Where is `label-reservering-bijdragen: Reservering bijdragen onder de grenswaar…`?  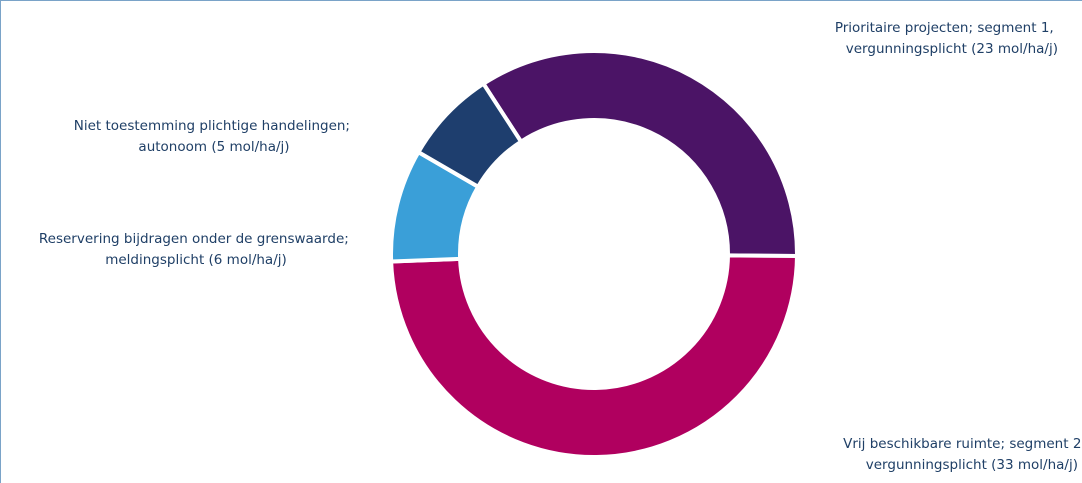
label-reservering-bijdragen: Reservering bijdragen onder de grenswaar… is located at coordinates (196, 249).